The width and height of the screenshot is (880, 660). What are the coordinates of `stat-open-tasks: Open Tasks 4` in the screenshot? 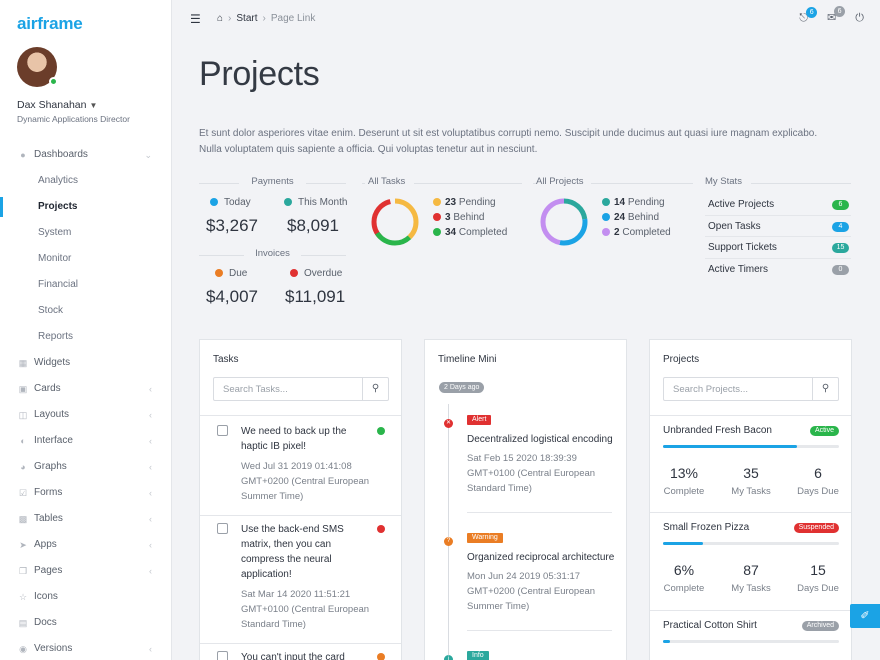 It's located at (778, 226).